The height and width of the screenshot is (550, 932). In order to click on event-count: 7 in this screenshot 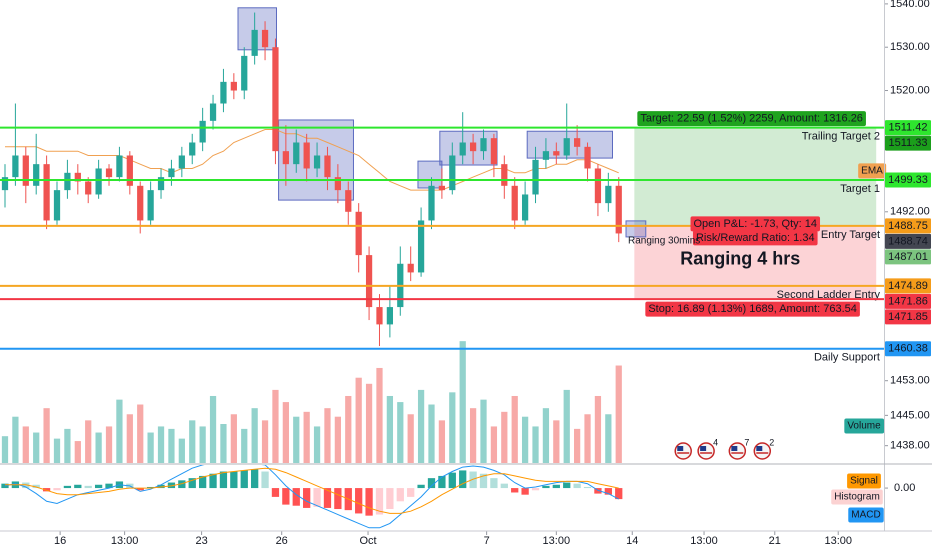, I will do `click(746, 442)`.